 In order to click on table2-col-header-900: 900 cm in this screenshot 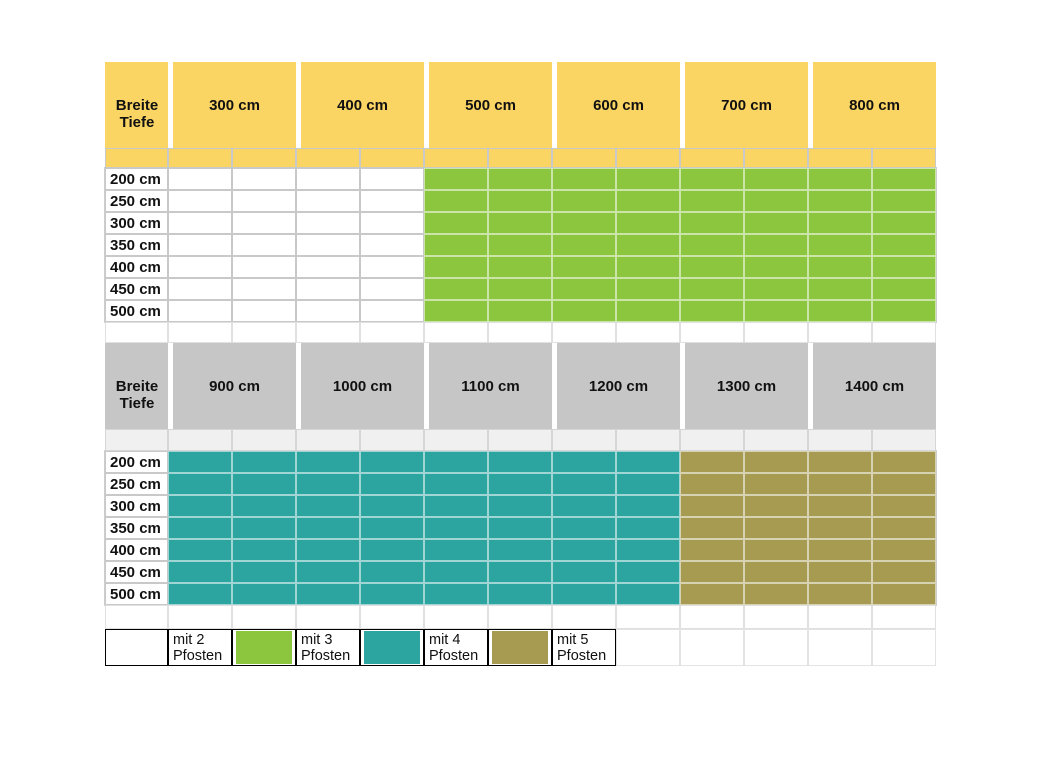, I will do `click(232, 386)`.